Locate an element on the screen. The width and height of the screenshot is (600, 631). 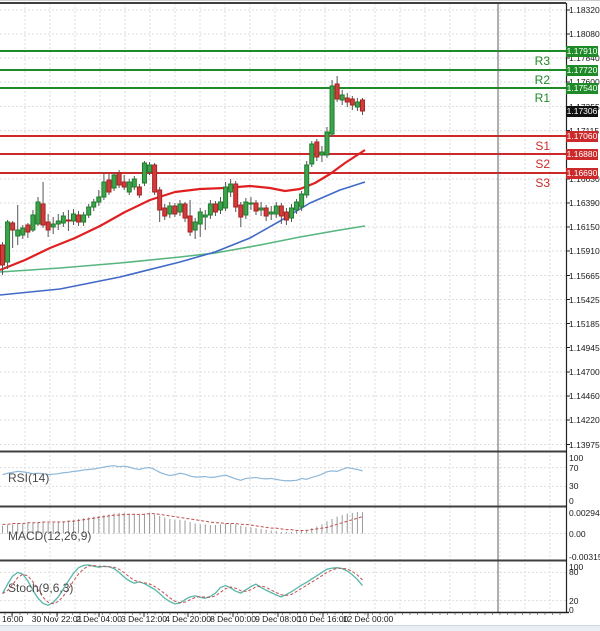
price-badge-S2: 1.16880 is located at coordinates (582, 154).